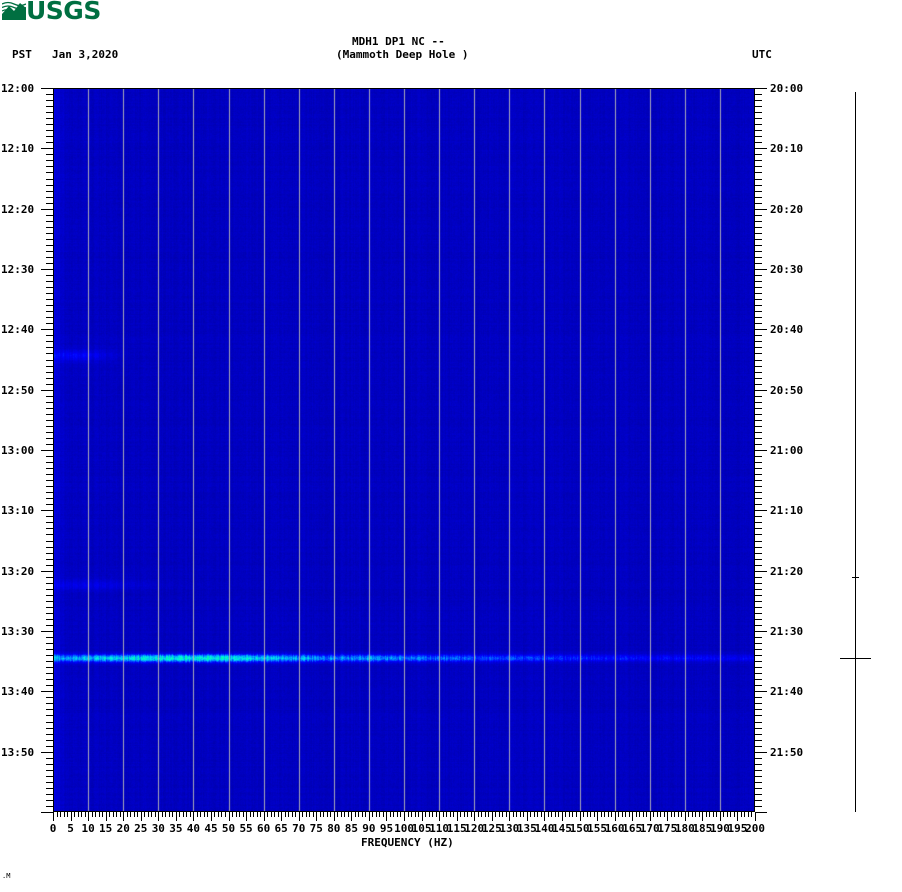 Image resolution: width=902 pixels, height=892 pixels. What do you see at coordinates (85, 54) in the screenshot?
I see `date-label: Jan 3,2020` at bounding box center [85, 54].